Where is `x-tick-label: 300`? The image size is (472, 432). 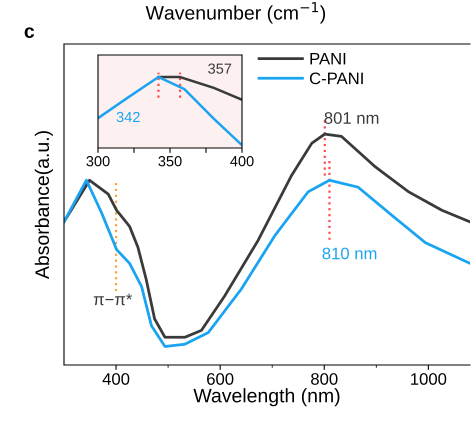 x-tick-label: 300 is located at coordinates (98, 161).